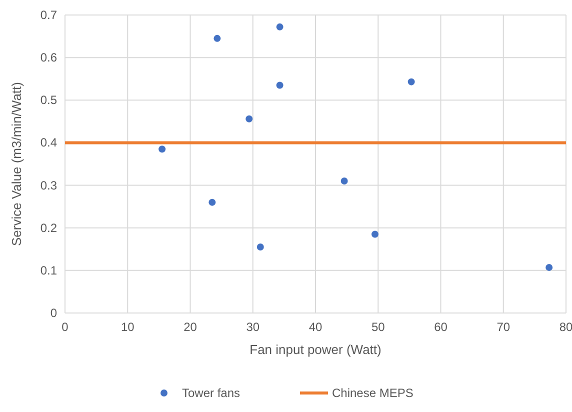 The image size is (572, 412). What do you see at coordinates (127, 327) in the screenshot?
I see `x-tick-label: 10` at bounding box center [127, 327].